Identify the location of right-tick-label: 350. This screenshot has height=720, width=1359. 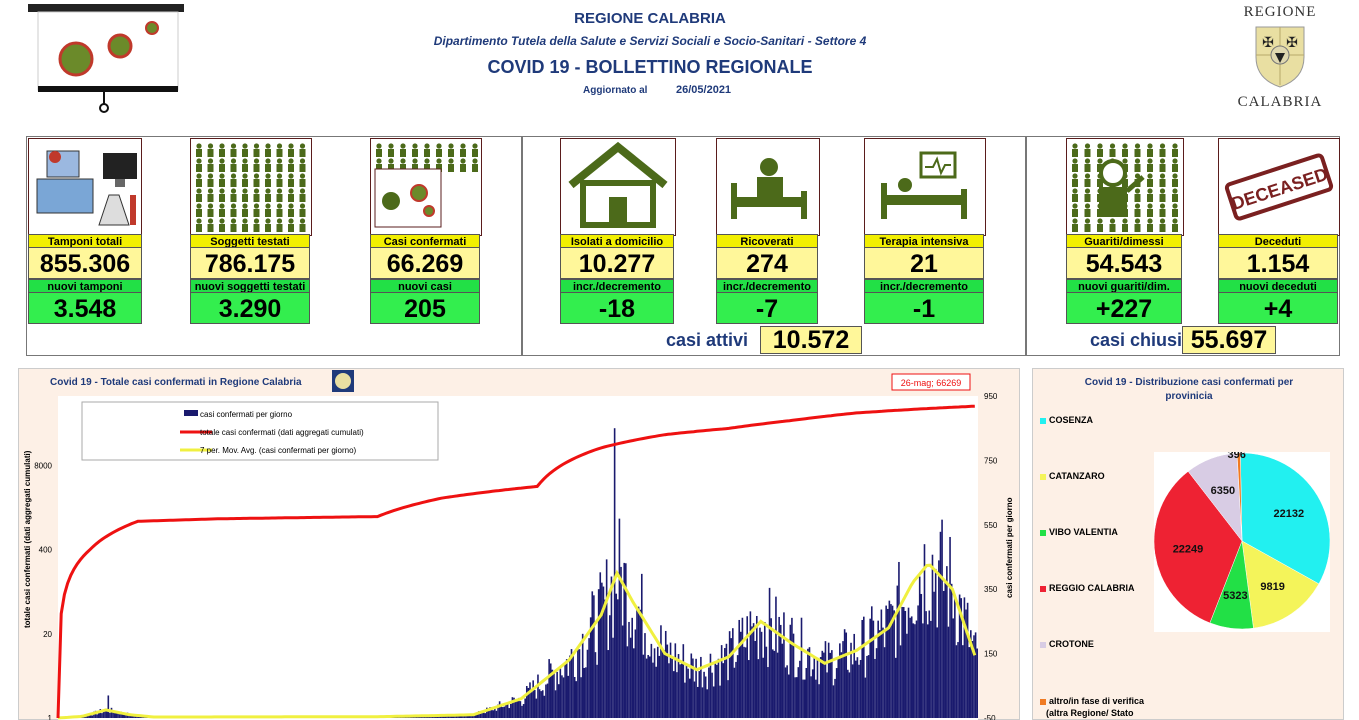
(991, 589).